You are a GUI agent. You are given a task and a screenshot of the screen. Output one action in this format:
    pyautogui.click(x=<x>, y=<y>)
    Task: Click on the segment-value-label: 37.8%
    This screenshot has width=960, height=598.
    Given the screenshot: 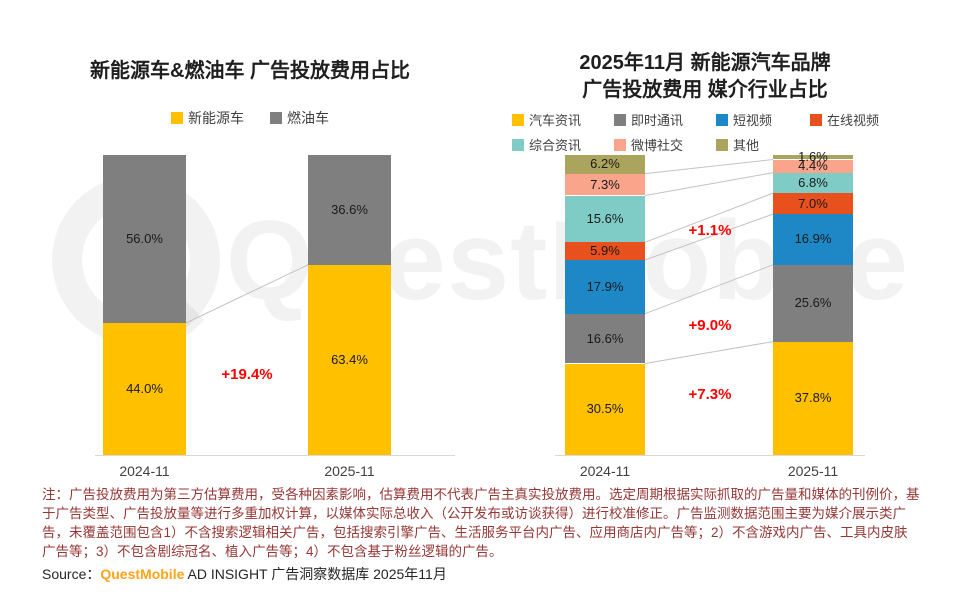 What is the action you would take?
    pyautogui.click(x=813, y=398)
    